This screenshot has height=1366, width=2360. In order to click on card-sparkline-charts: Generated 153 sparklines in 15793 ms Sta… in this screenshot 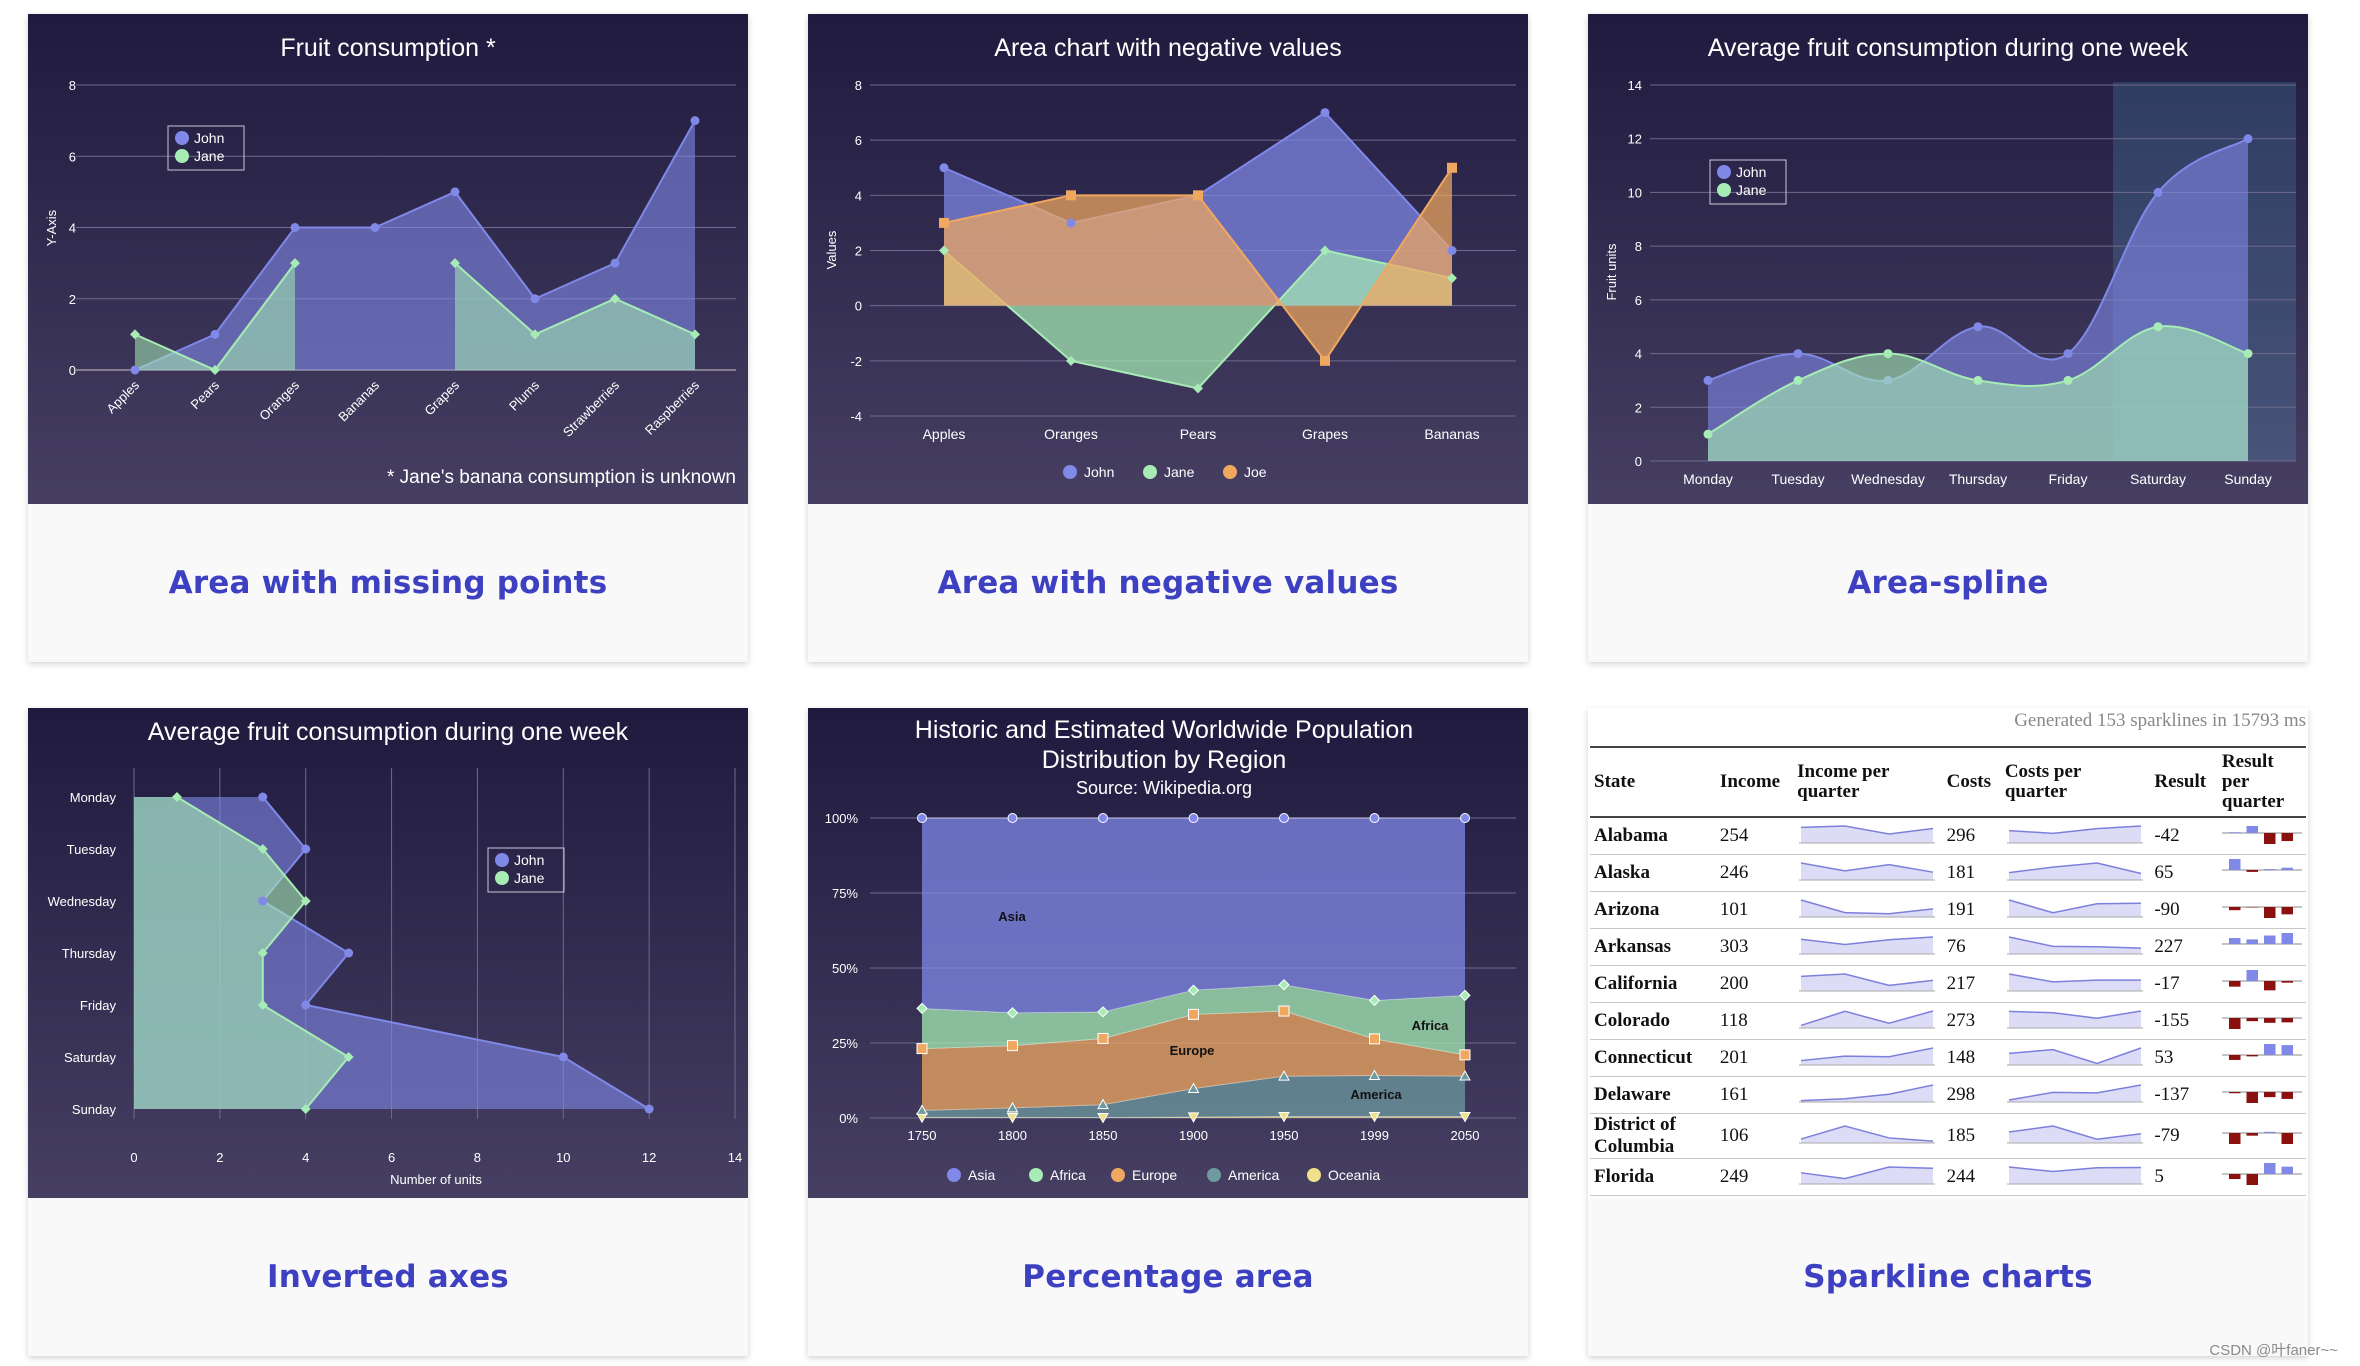, I will do `click(1948, 1032)`.